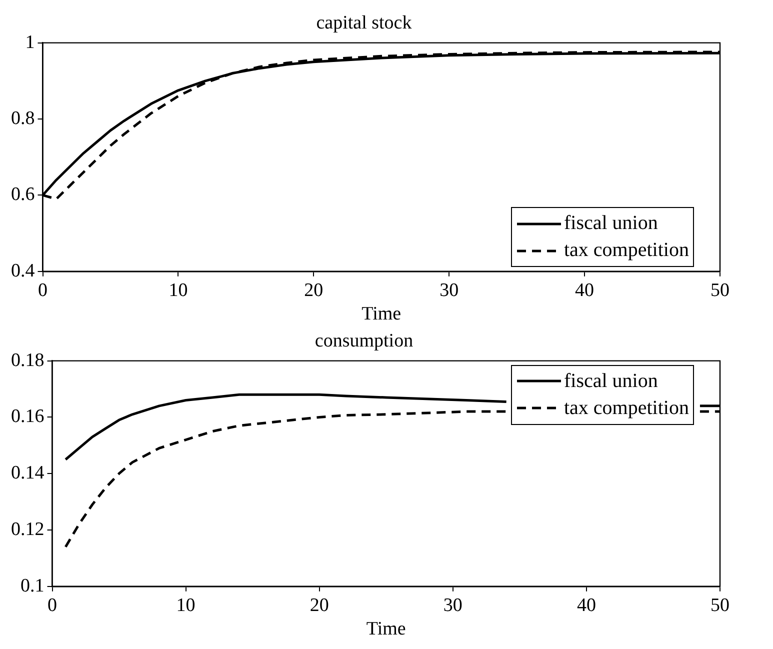 The width and height of the screenshot is (773, 649). Describe the element at coordinates (28, 473) in the screenshot. I see `y-tick-label: 0.14` at that location.